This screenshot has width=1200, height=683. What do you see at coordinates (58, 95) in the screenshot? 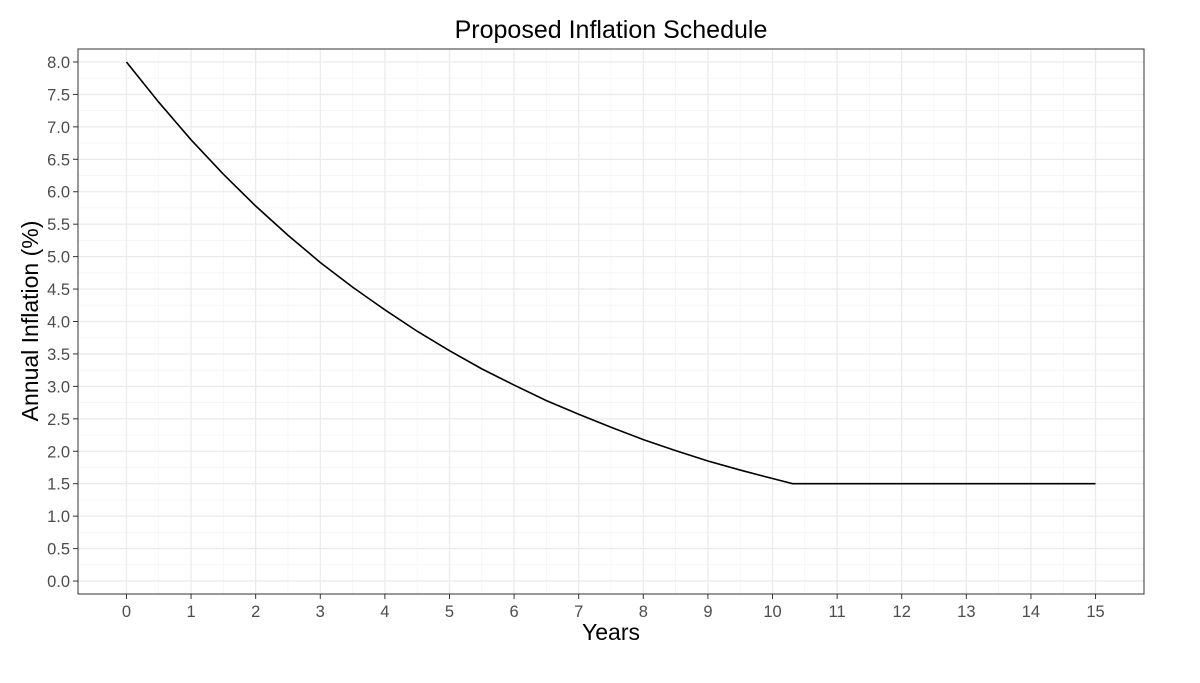
I see `y-tick-label: 7.5` at bounding box center [58, 95].